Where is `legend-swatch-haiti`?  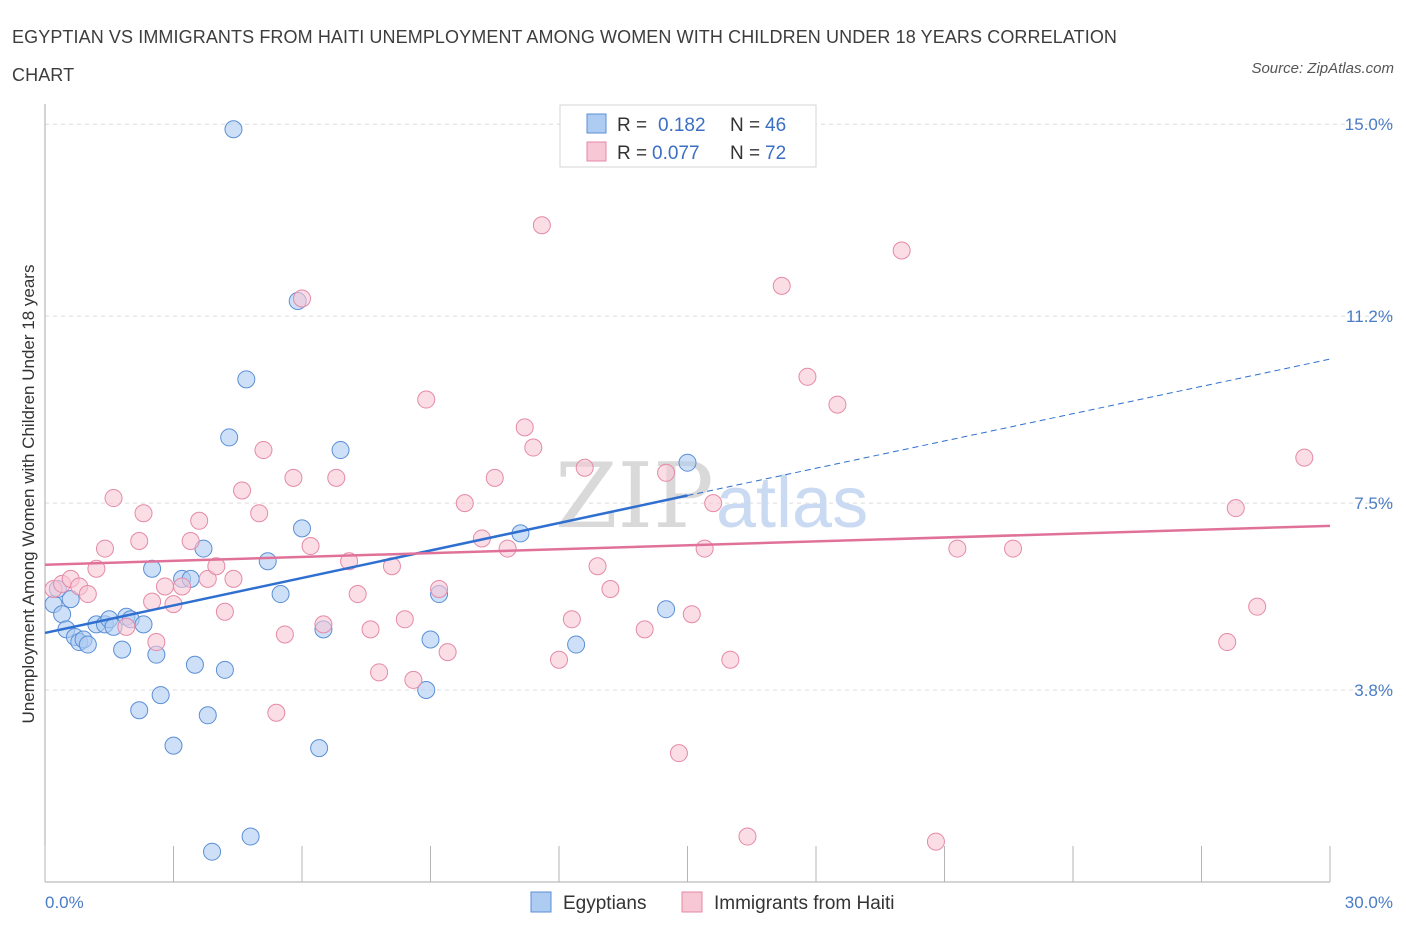
legend-swatch-haiti is located at coordinates (596, 151).